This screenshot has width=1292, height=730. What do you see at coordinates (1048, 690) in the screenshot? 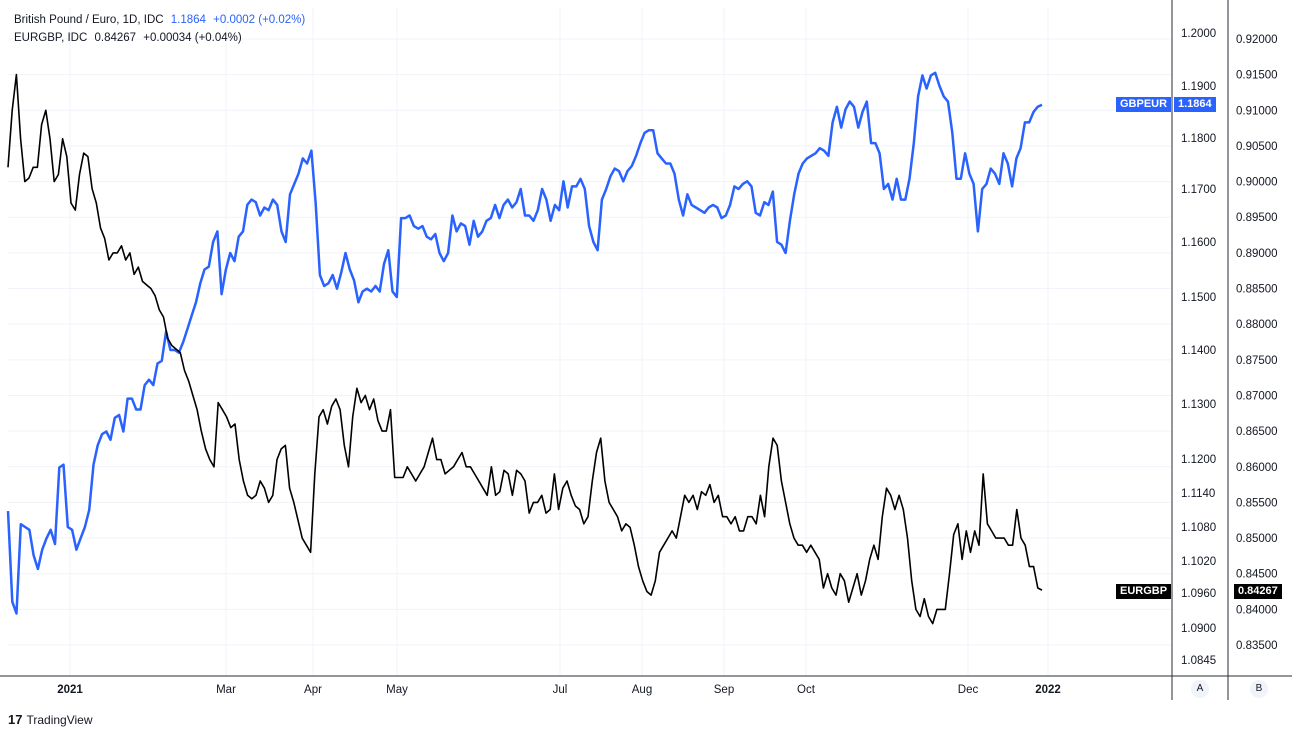
I see `time-axis-tick: 2022` at bounding box center [1048, 690].